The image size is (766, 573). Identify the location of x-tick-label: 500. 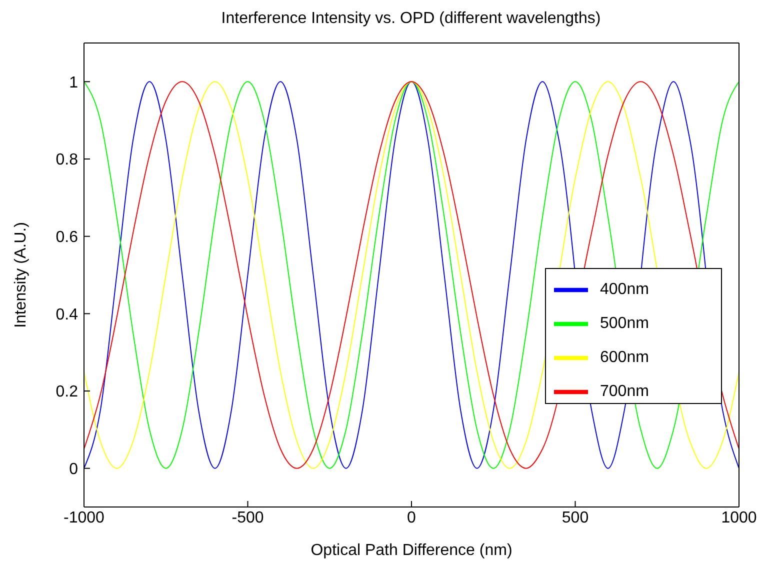
(575, 517).